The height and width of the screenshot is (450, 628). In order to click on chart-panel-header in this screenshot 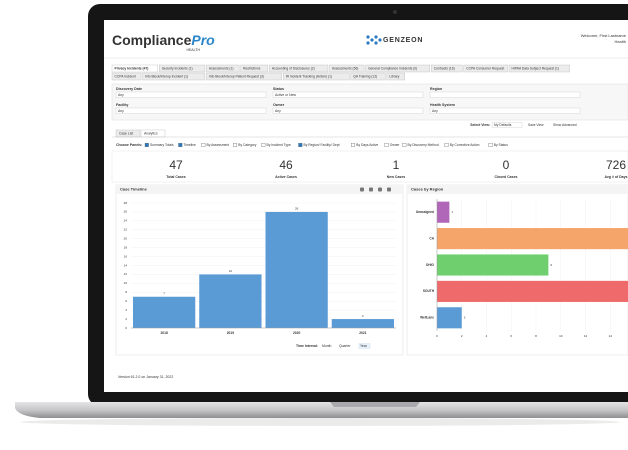, I will do `click(517, 189)`.